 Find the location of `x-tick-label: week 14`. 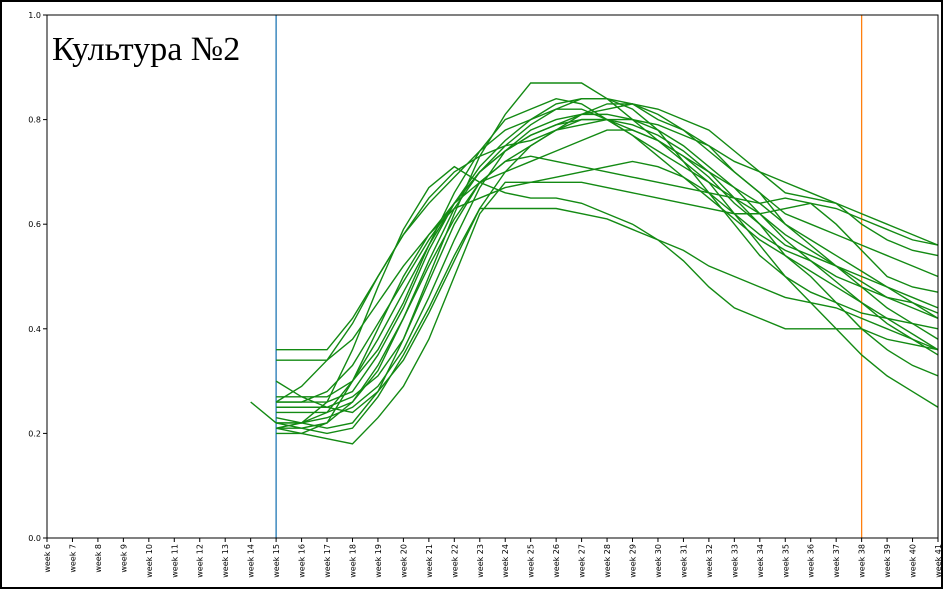

x-tick-label: week 14 is located at coordinates (251, 561).